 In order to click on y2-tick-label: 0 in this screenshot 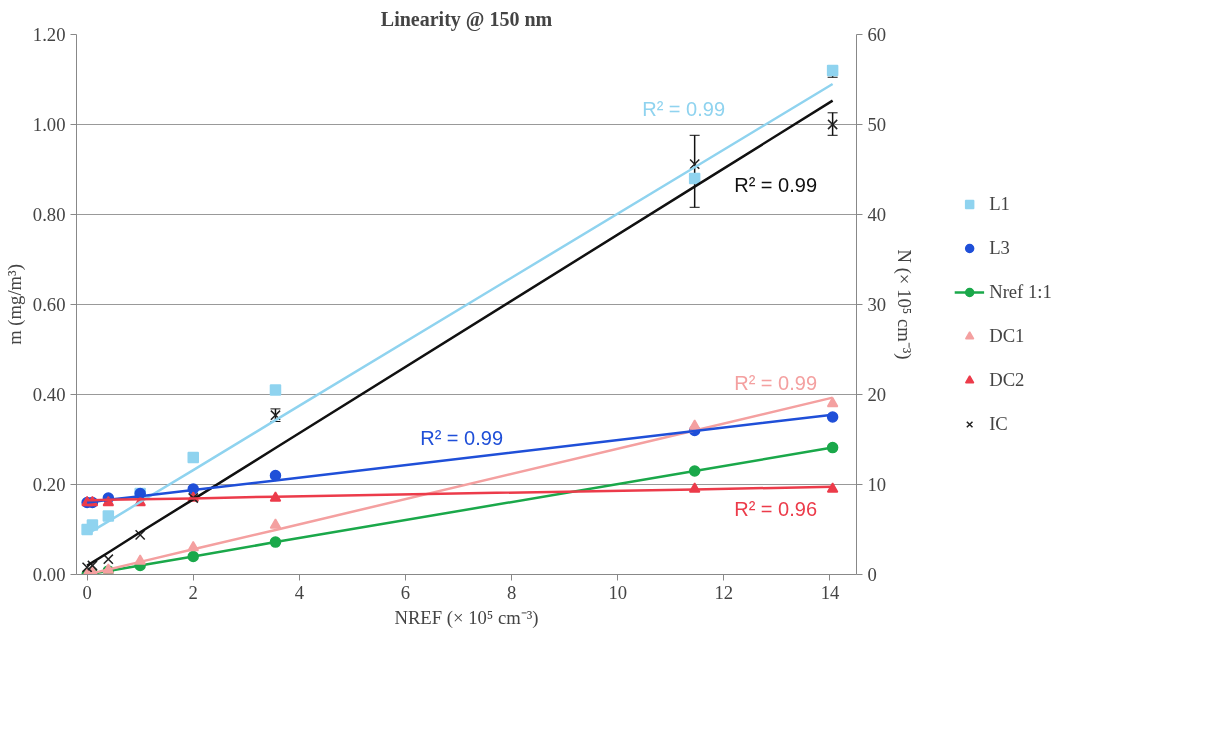, I will do `click(872, 574)`.